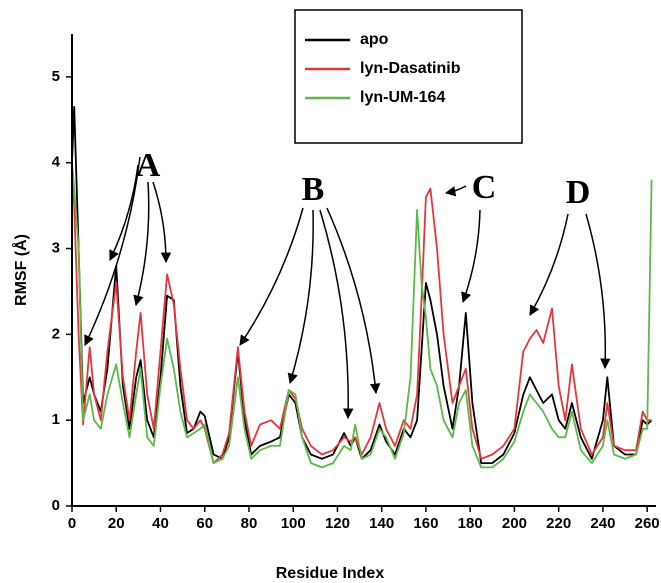 The image size is (661, 583). Describe the element at coordinates (204, 523) in the screenshot. I see `x-tick-label: 60` at that location.